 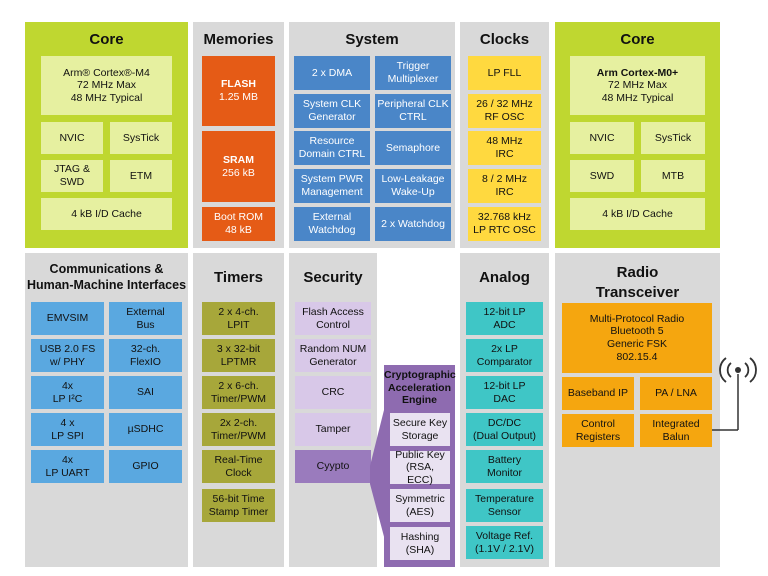 What do you see at coordinates (145, 429) in the screenshot?
I see `comm-usdhc: µSDHC` at bounding box center [145, 429].